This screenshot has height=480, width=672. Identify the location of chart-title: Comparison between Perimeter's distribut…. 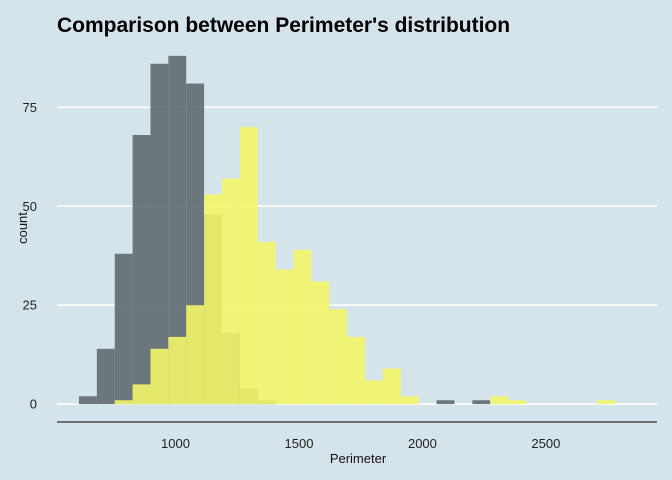
(284, 25).